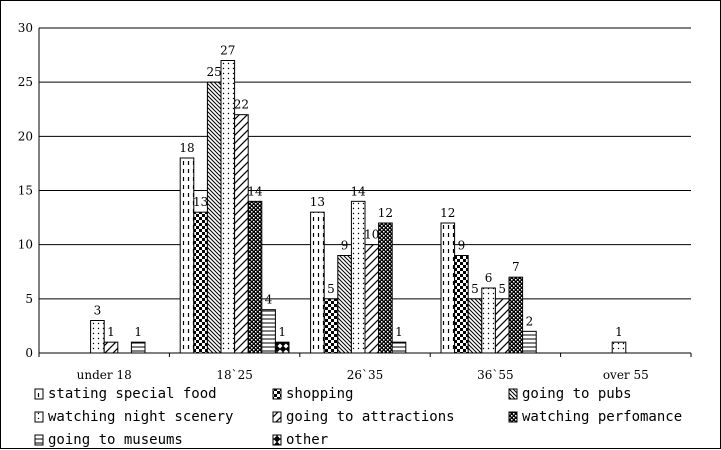  Describe the element at coordinates (140, 417) in the screenshot. I see `legend-label: watching night scenery` at that location.